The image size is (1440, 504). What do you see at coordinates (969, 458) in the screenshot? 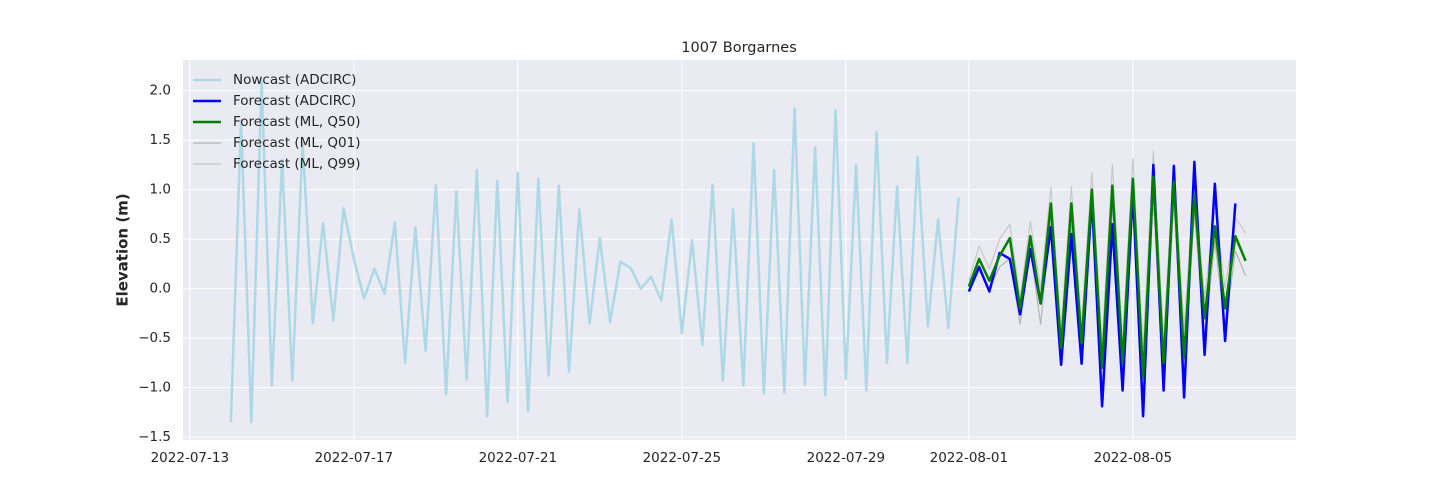
I see `x-tick-label: 2022-08-01` at bounding box center [969, 458].